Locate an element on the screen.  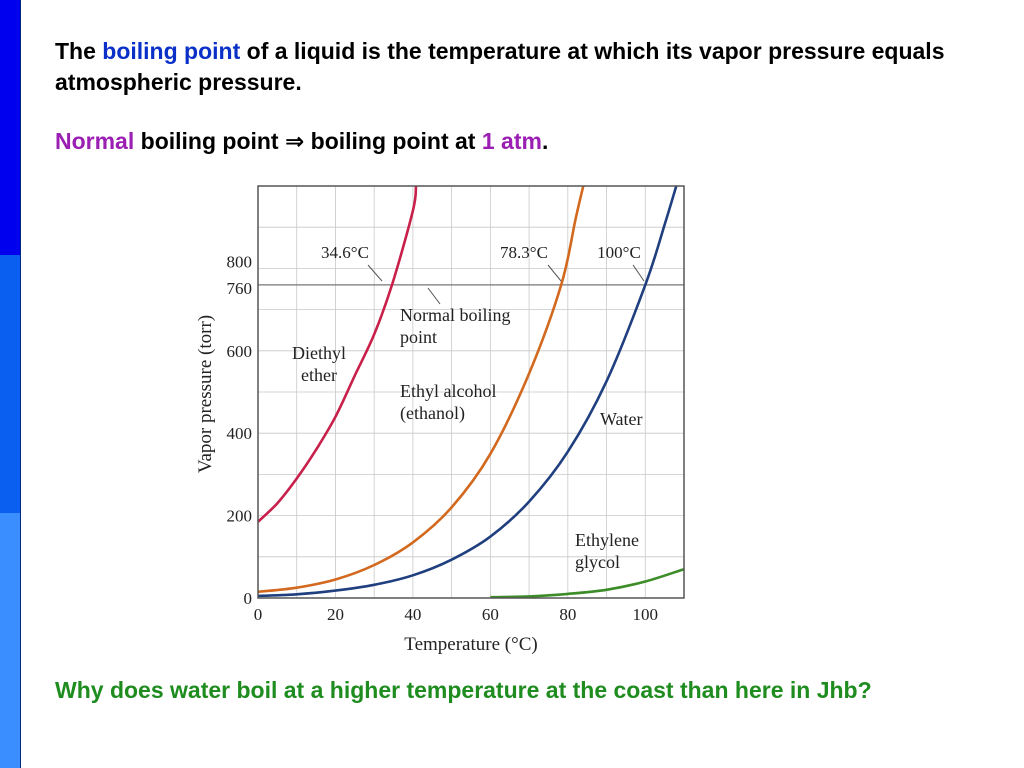
boiling-point-leader-diethyl-ether is located at coordinates (375, 273).